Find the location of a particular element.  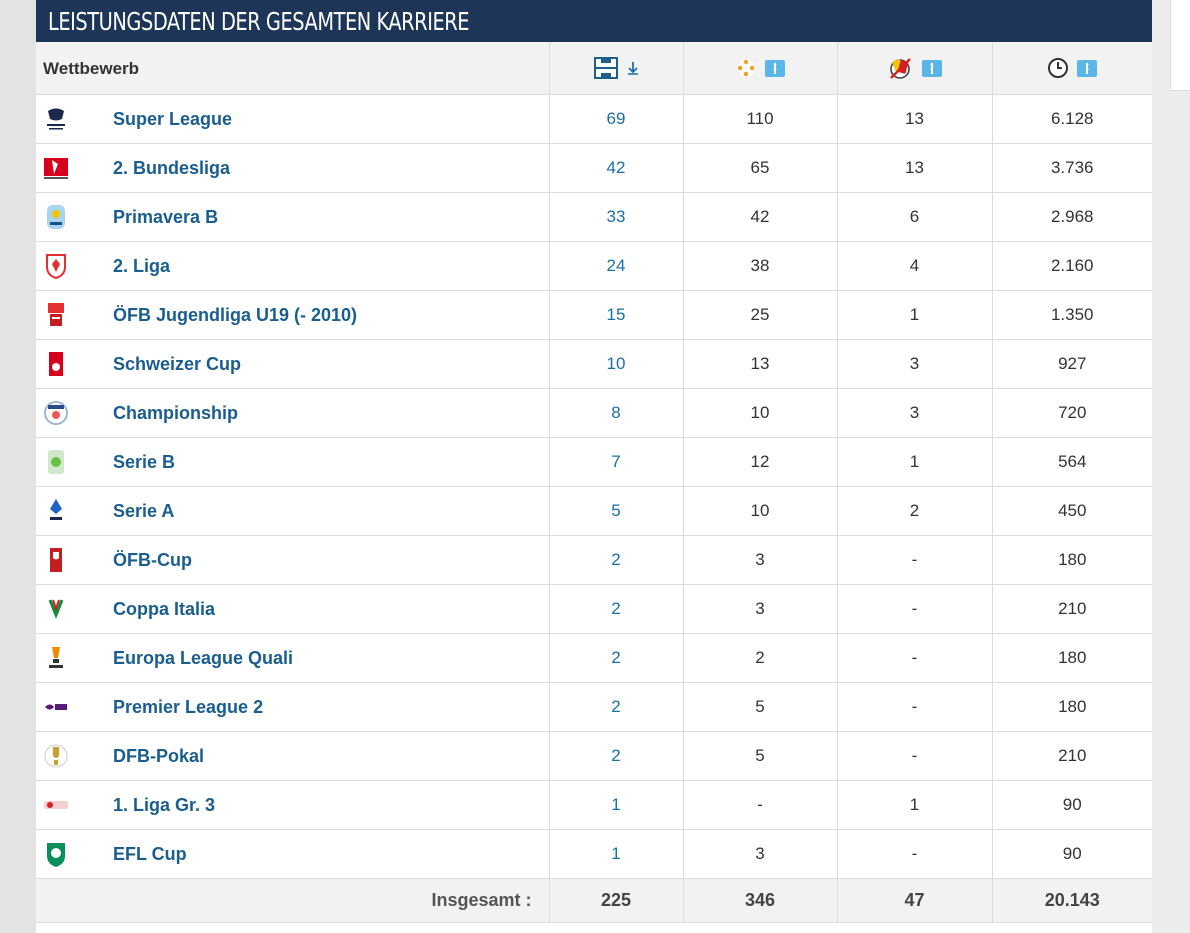

competition-link: Super League is located at coordinates (173, 118).